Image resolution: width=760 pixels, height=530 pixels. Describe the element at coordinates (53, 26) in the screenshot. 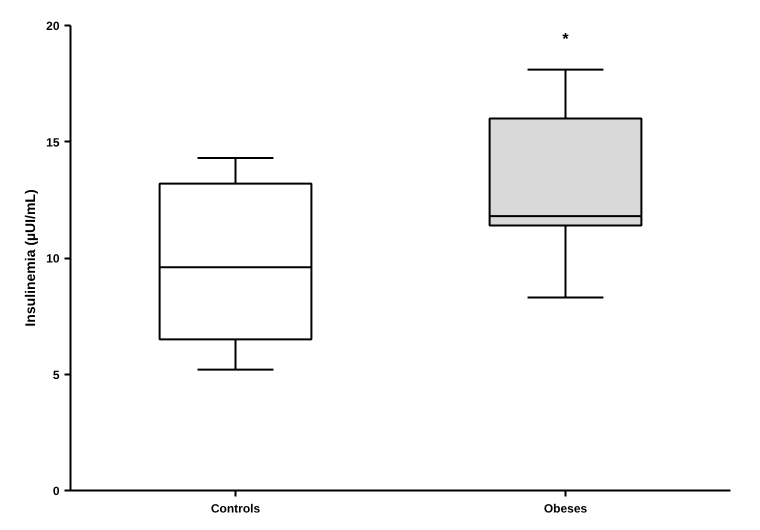

I see `y-tick-label: 20` at that location.